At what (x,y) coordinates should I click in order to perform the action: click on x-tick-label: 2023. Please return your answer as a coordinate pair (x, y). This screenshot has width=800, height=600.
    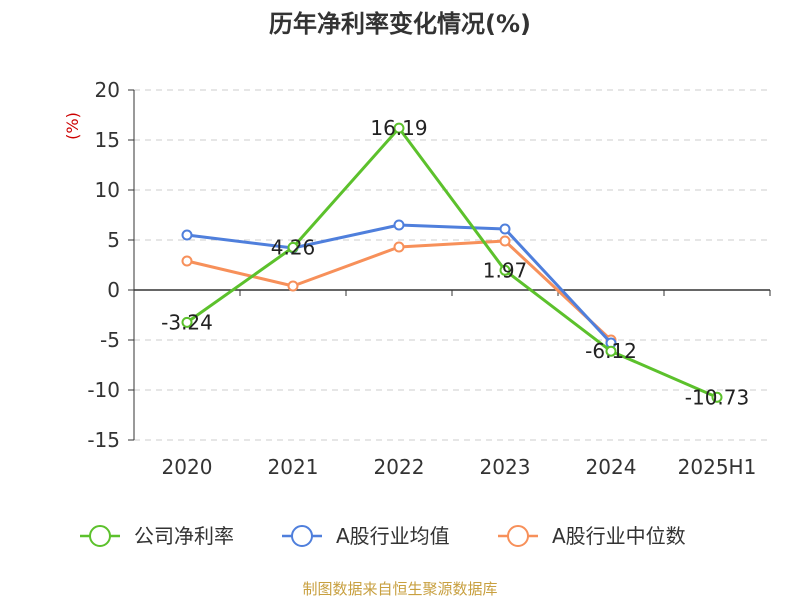
    Looking at the image, I should click on (505, 467).